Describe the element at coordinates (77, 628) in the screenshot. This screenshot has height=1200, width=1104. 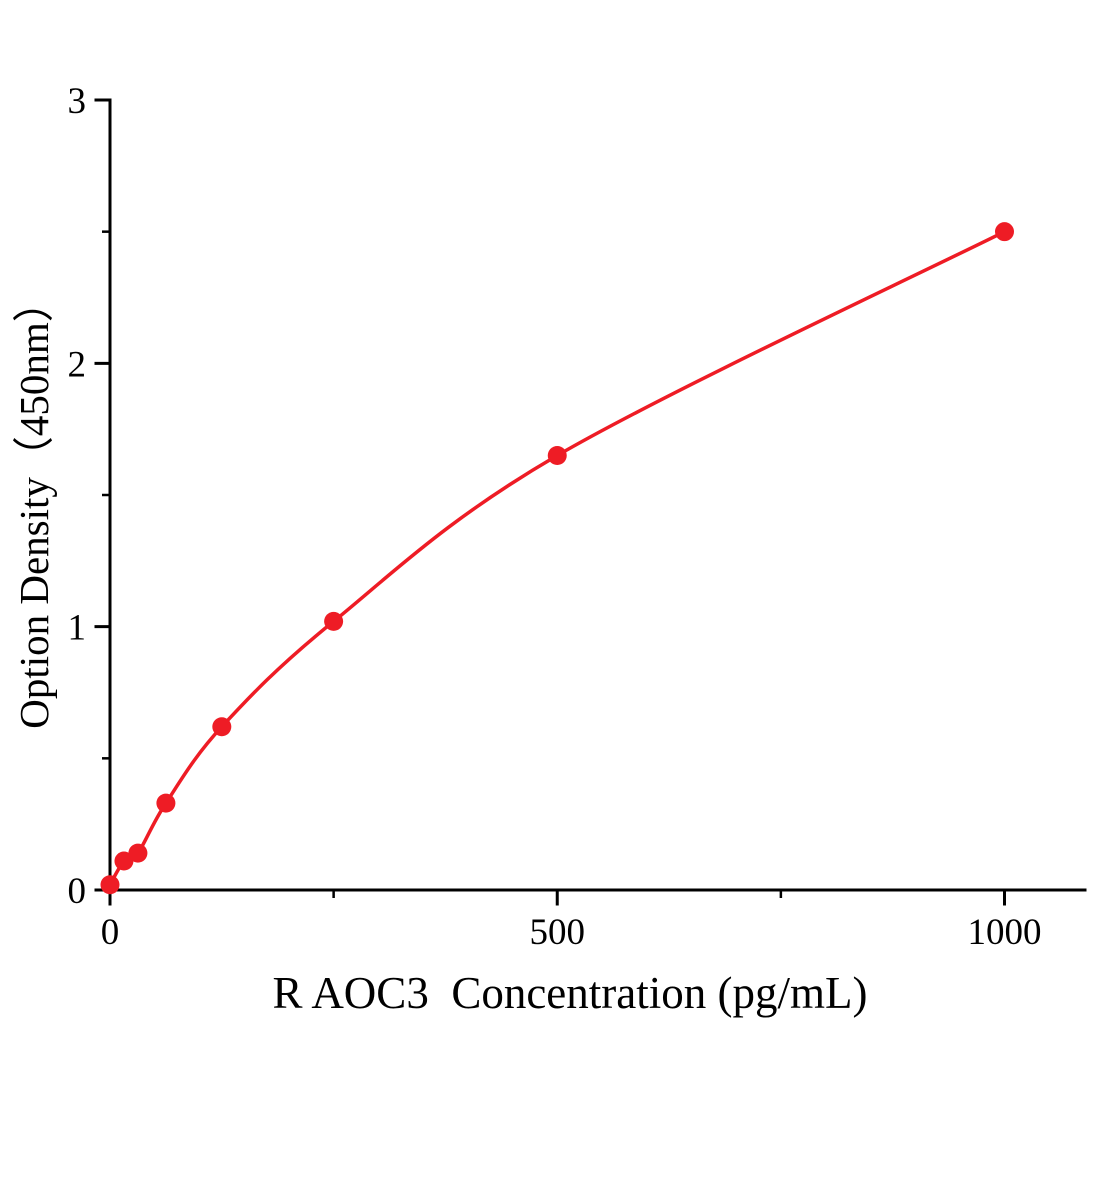
I see `y-tick-label: 1` at that location.